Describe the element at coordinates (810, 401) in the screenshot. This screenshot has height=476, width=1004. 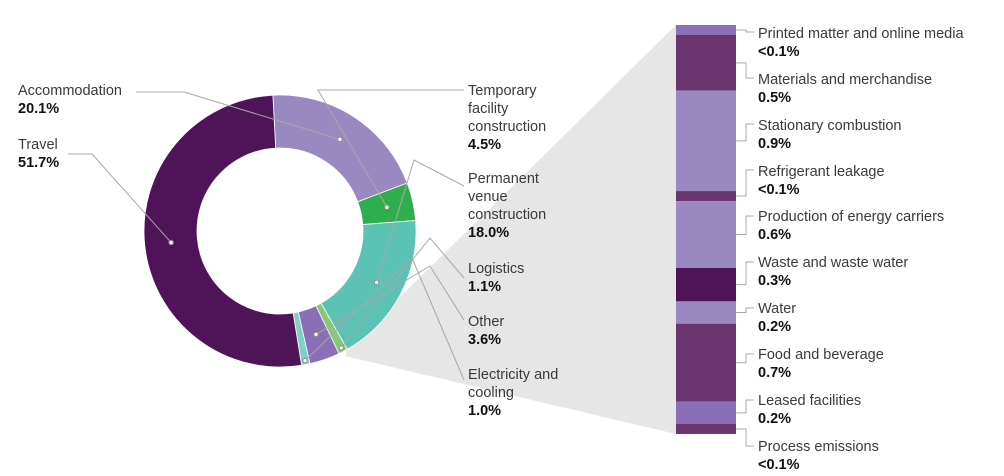
I see `label-name: Leased facilities` at that location.